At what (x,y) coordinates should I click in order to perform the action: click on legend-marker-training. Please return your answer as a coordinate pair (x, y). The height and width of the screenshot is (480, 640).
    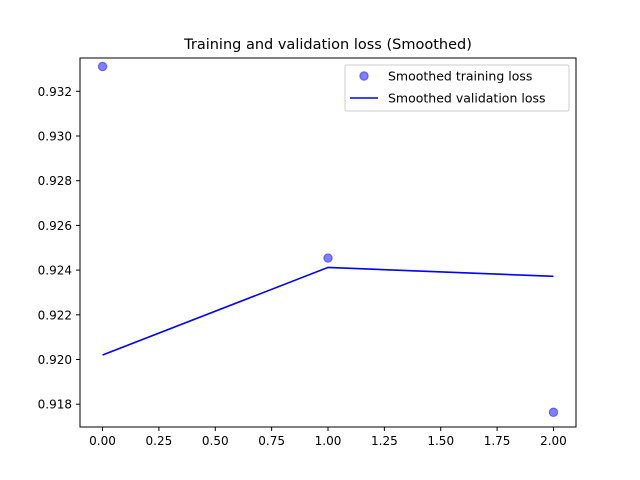
    Looking at the image, I should click on (364, 76).